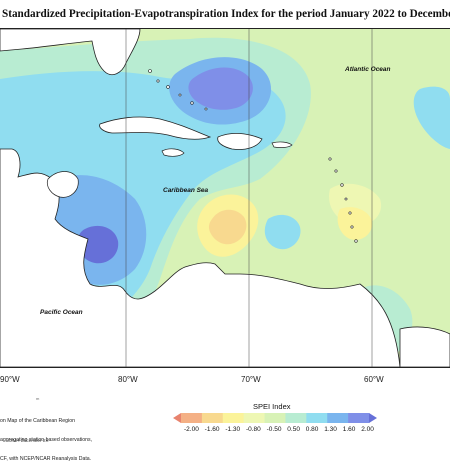  I want to click on guiana-land, so click(424, 346).